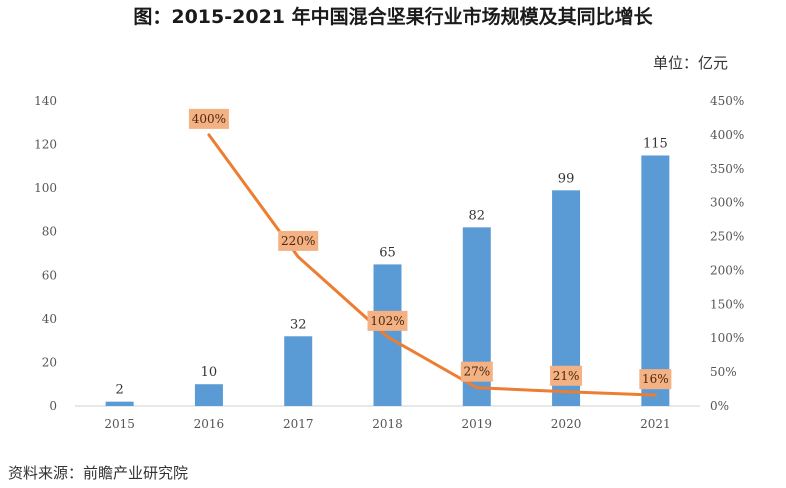 The height and width of the screenshot is (488, 786). Describe the element at coordinates (45, 188) in the screenshot. I see `left-tick-label: 100` at that location.